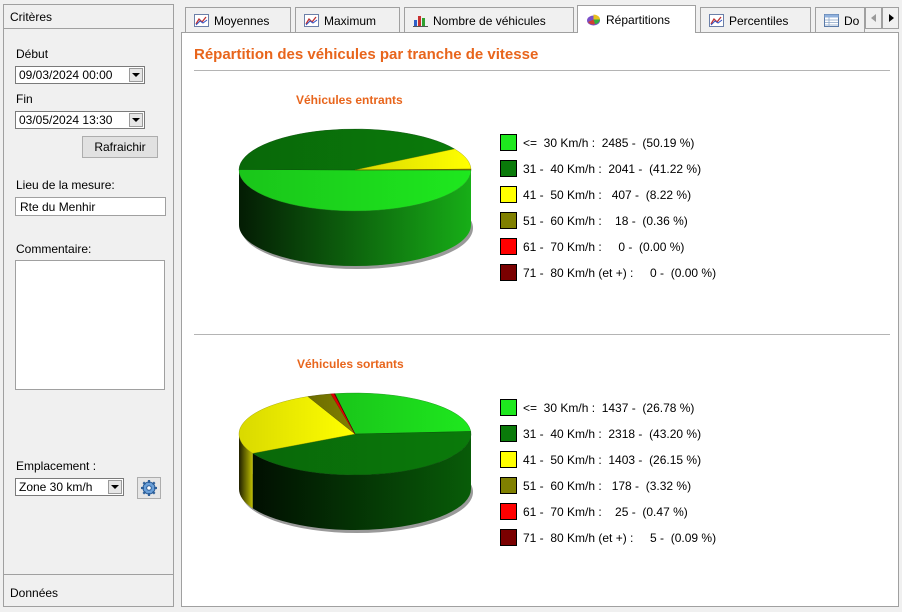  I want to click on settings-button, so click(149, 488).